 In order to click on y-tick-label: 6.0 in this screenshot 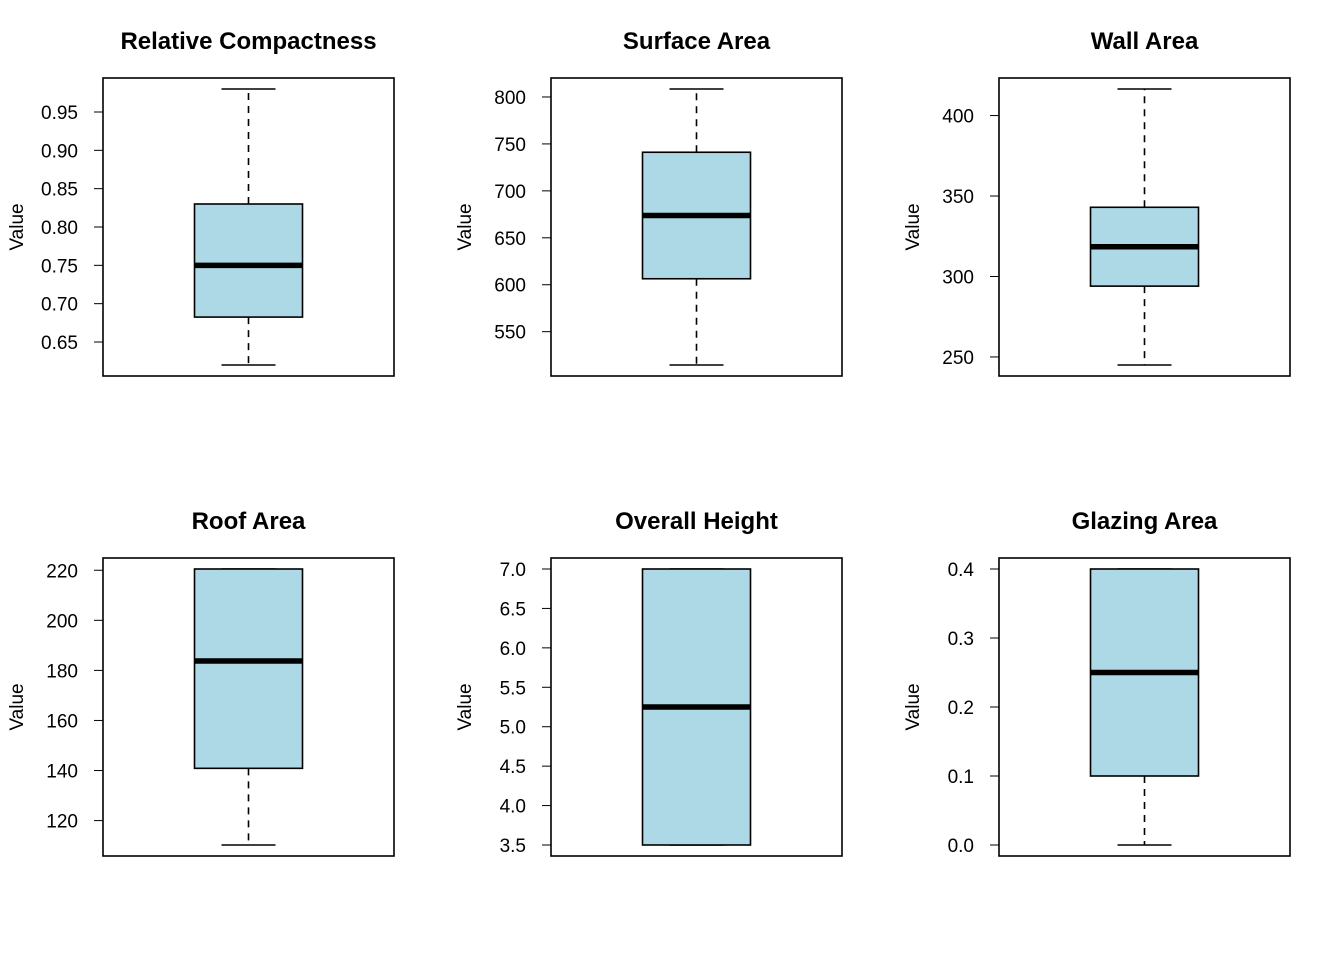, I will do `click(513, 649)`.